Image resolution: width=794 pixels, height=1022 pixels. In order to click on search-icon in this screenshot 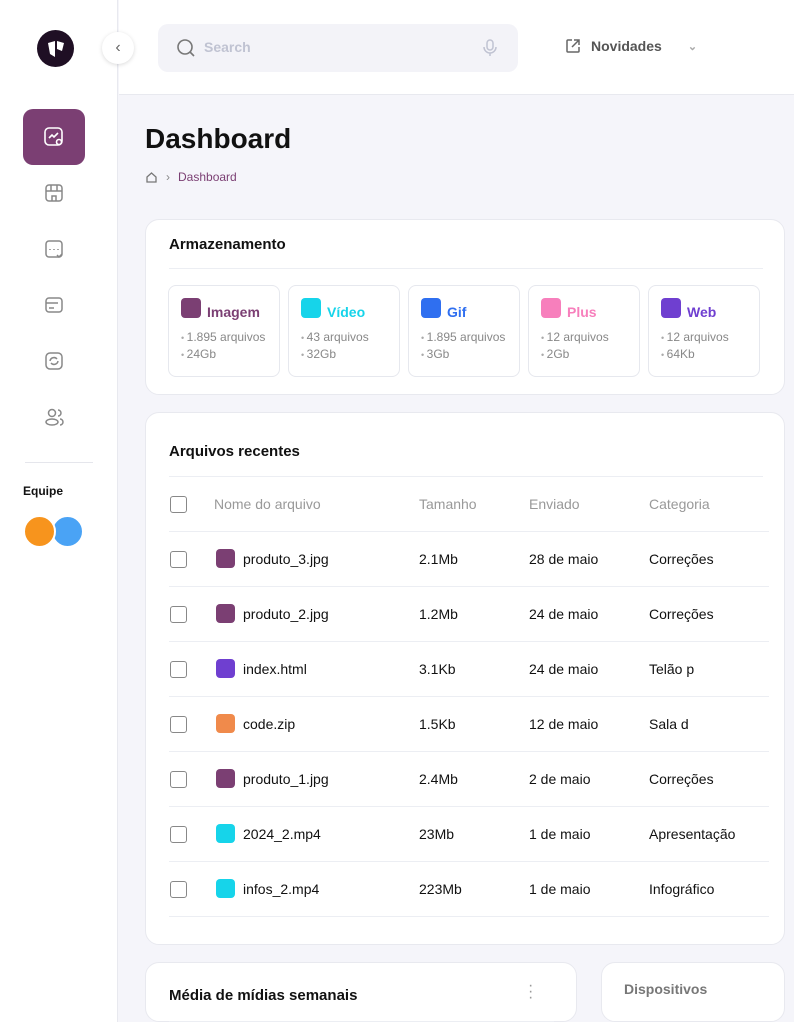, I will do `click(186, 48)`.